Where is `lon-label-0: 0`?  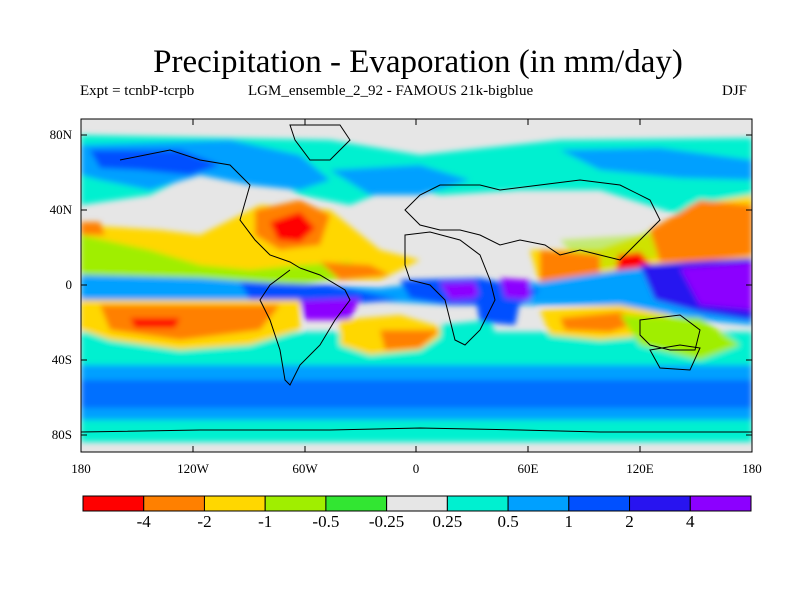 lon-label-0: 0 is located at coordinates (416, 468).